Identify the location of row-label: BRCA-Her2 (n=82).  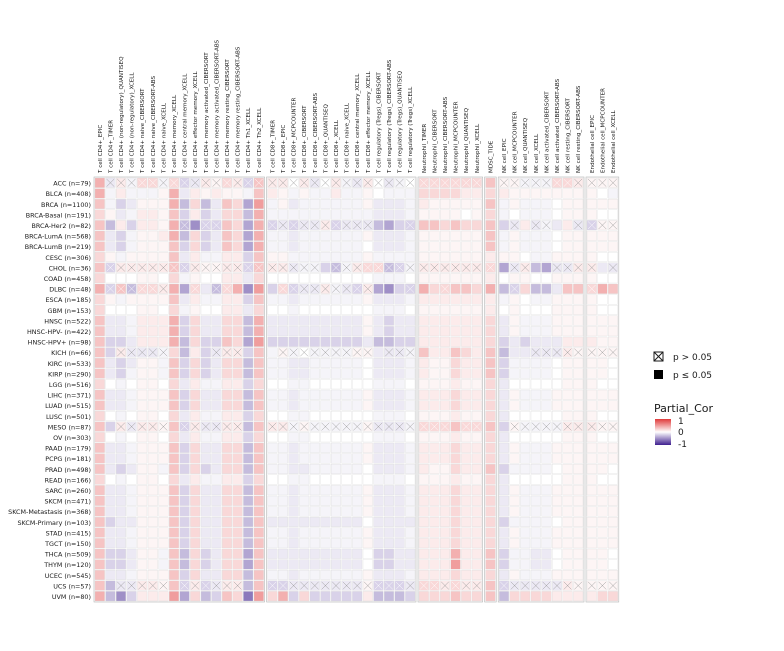
(62, 226).